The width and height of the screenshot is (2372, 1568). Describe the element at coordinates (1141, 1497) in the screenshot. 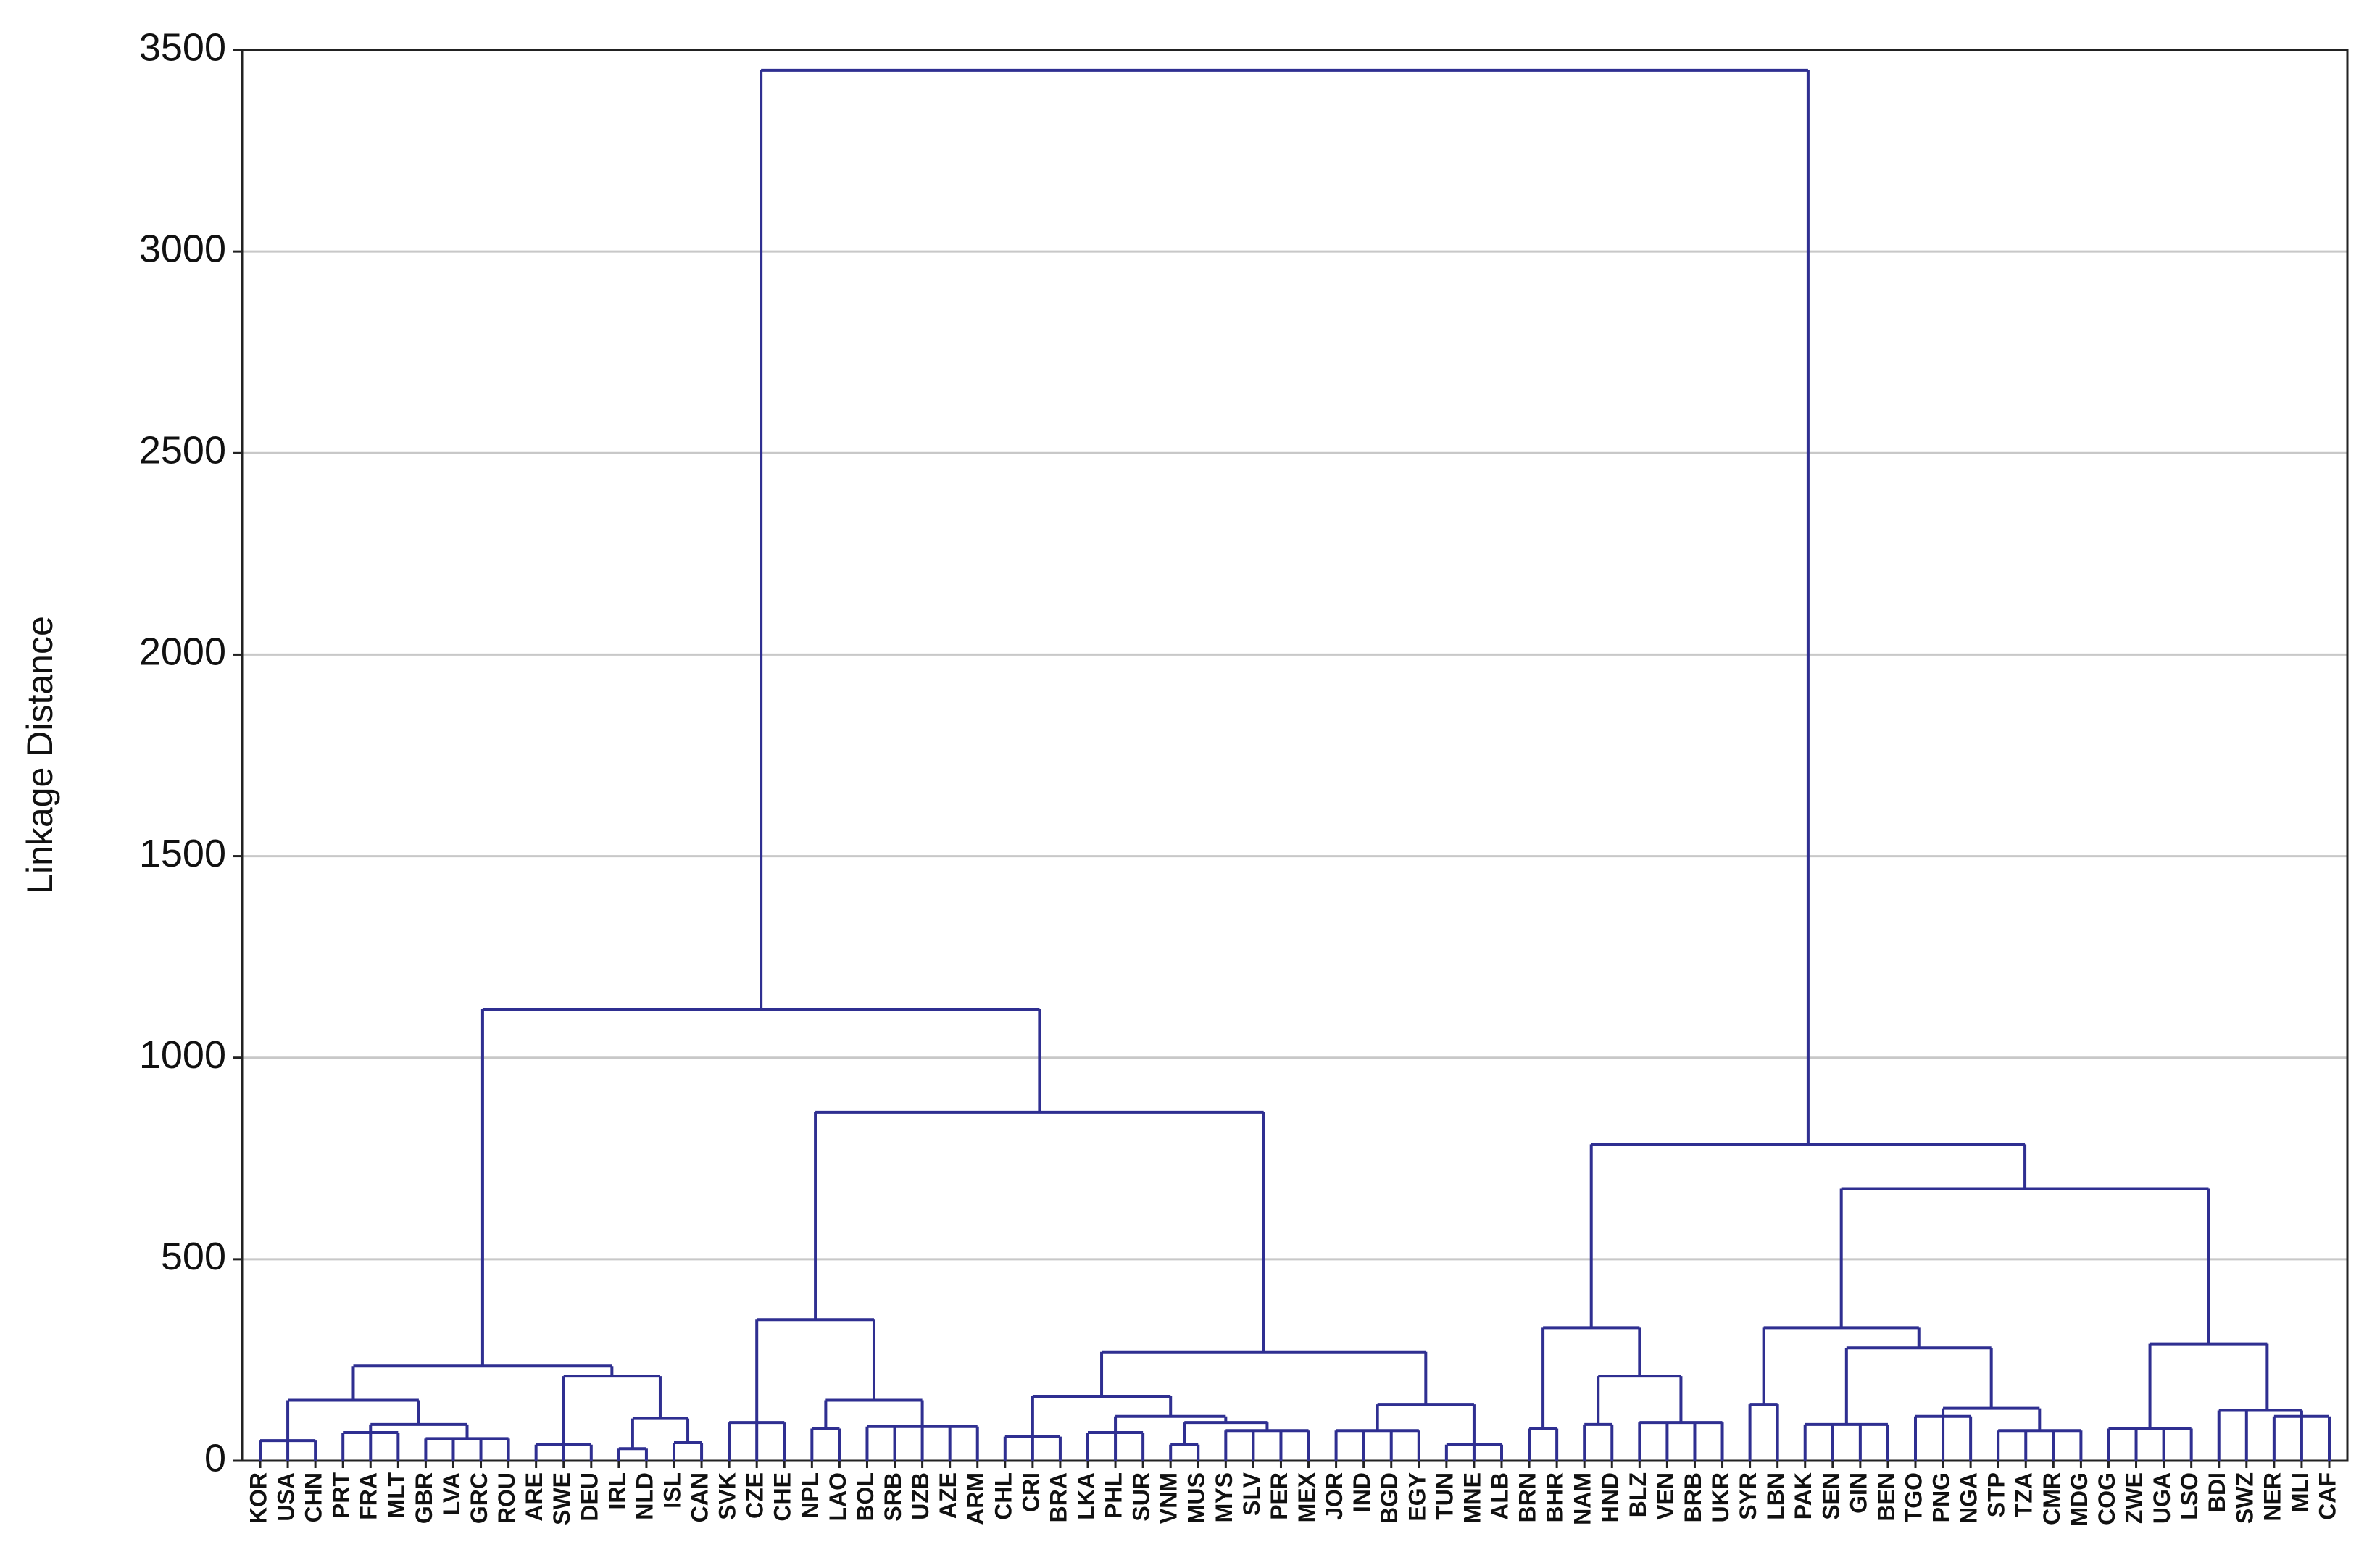

I see `x-tick-label: SUR` at that location.